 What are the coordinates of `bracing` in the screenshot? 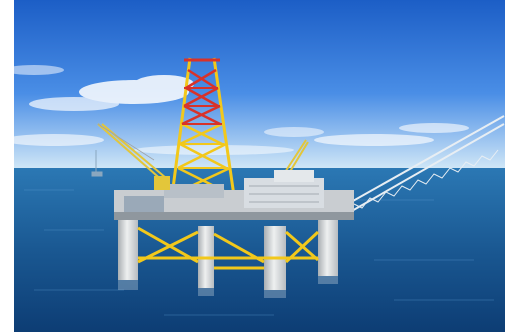 It's located at (228, 248).